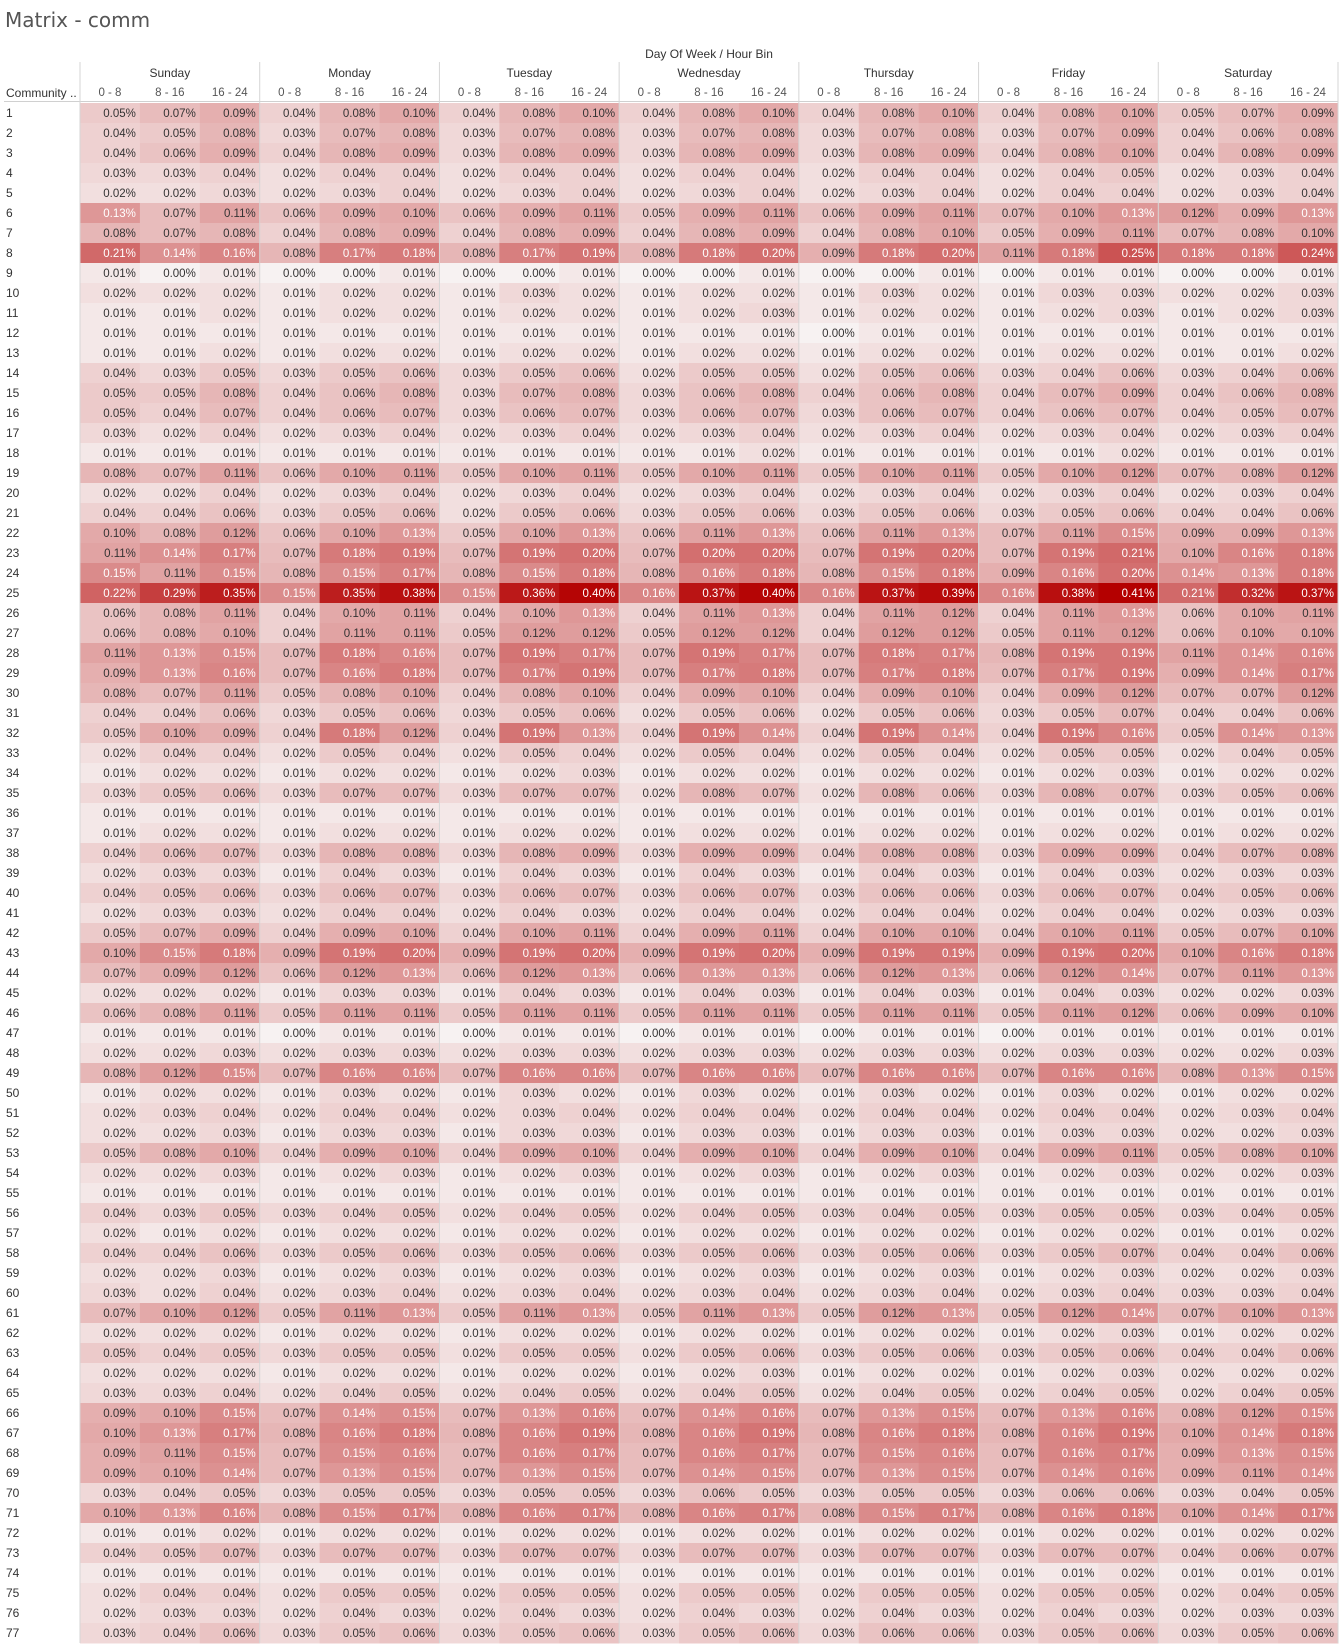  What do you see at coordinates (898, 574) in the screenshot?
I see `cell-value-label: 0.15%` at bounding box center [898, 574].